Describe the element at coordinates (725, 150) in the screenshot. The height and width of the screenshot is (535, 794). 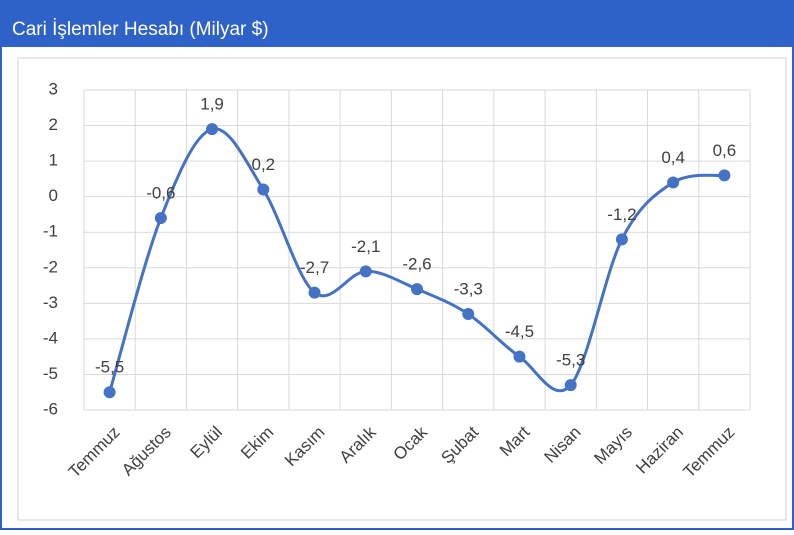
I see `data-label: 0,6` at that location.